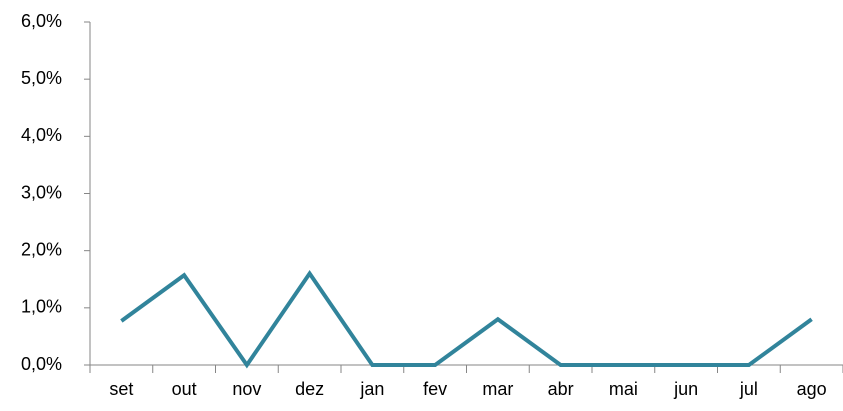 The width and height of the screenshot is (843, 411). What do you see at coordinates (748, 389) in the screenshot?
I see `x-tick-label: jul` at bounding box center [748, 389].